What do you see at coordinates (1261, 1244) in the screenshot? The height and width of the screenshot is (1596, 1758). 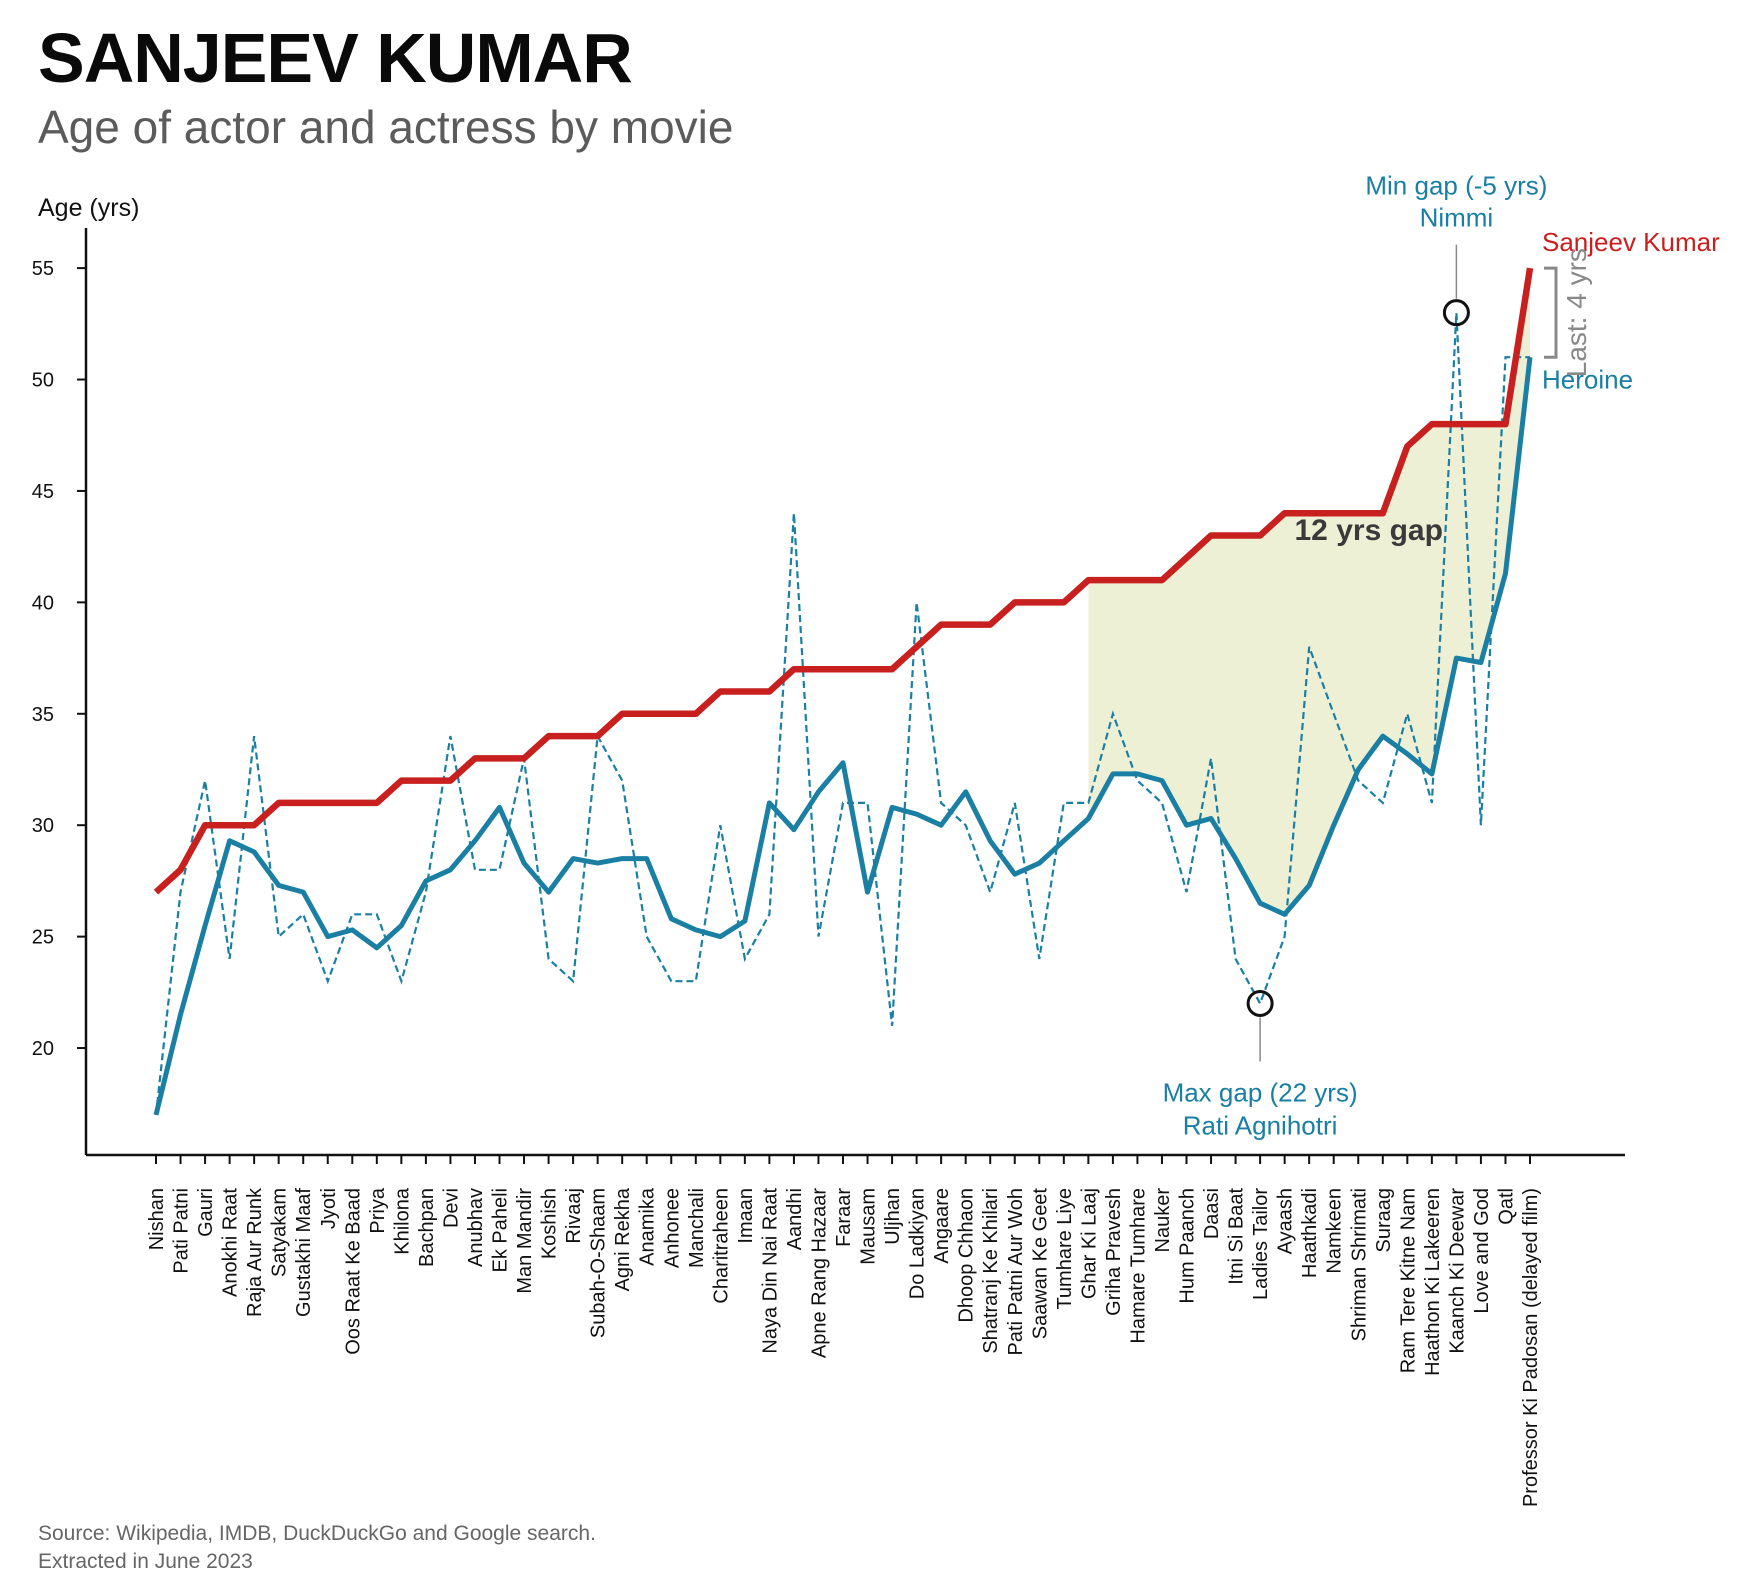 I see `x-tick-label: Ladies Tailor` at bounding box center [1261, 1244].